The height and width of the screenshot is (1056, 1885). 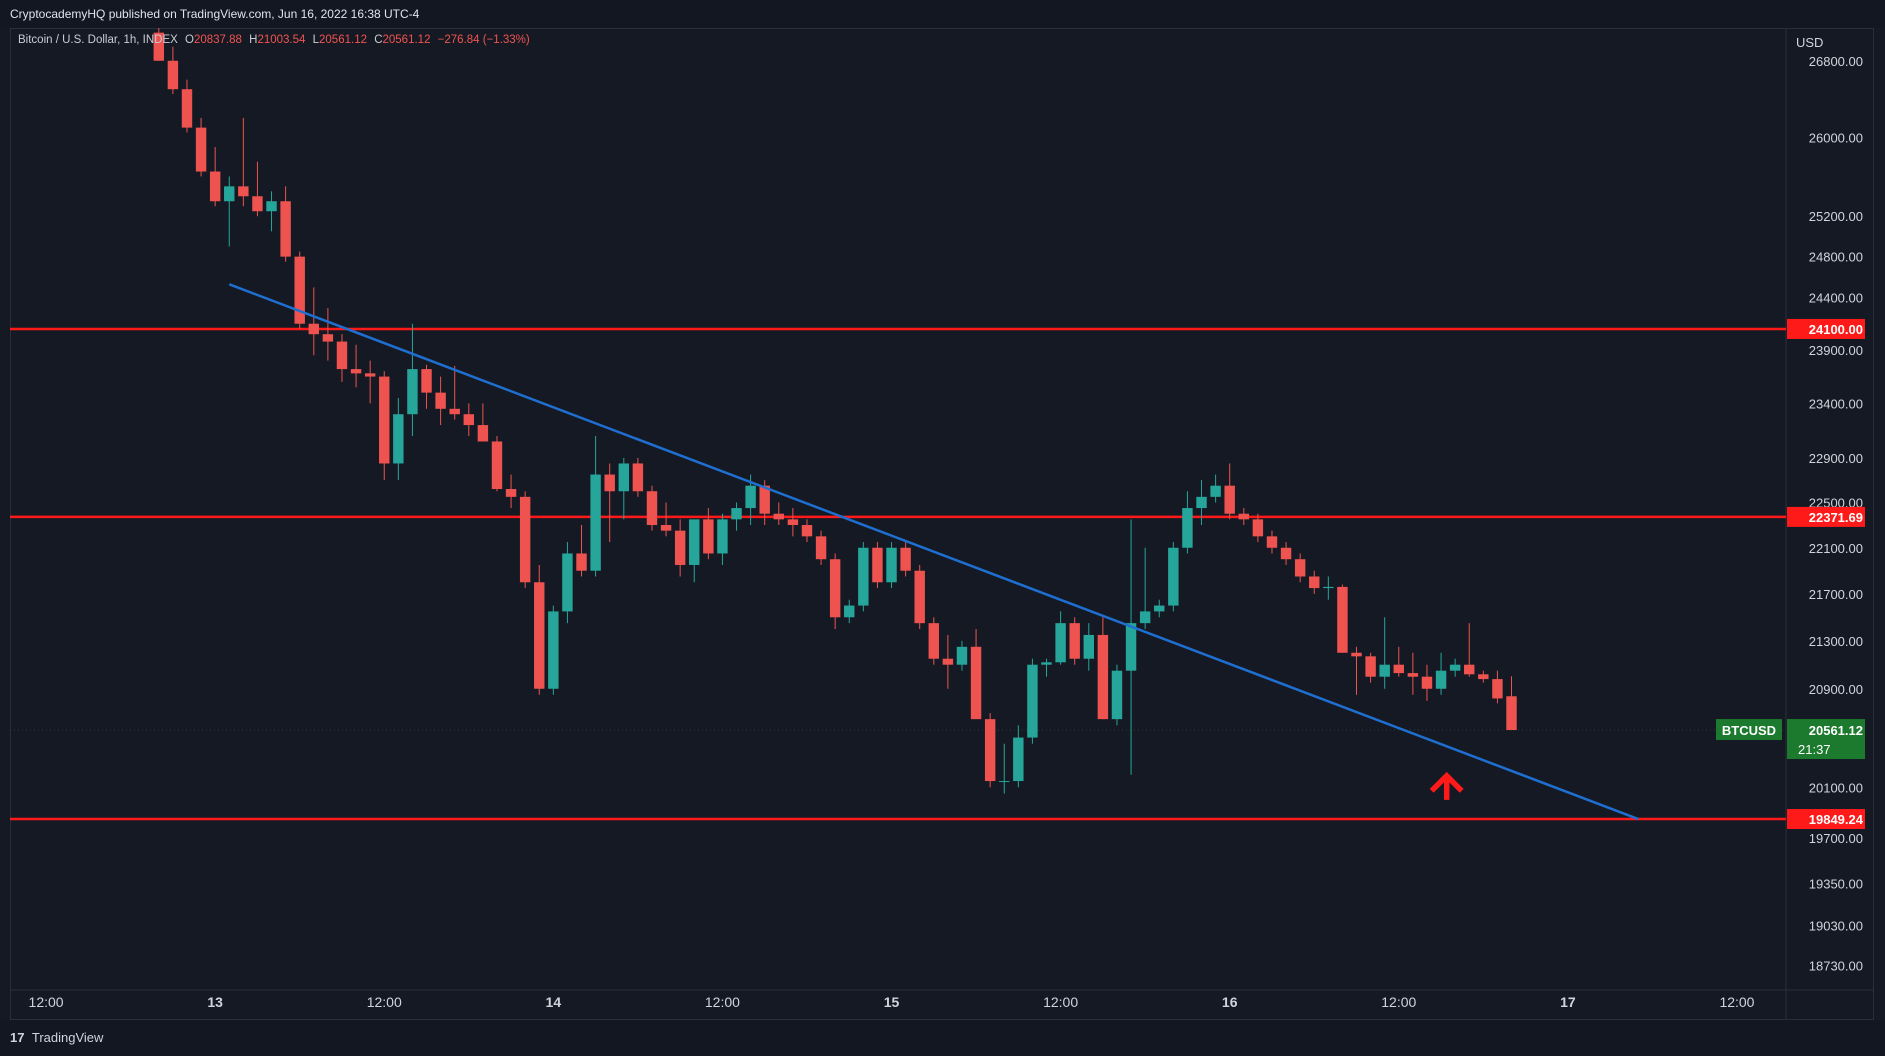 I want to click on last-price-tag, so click(x=1826, y=739).